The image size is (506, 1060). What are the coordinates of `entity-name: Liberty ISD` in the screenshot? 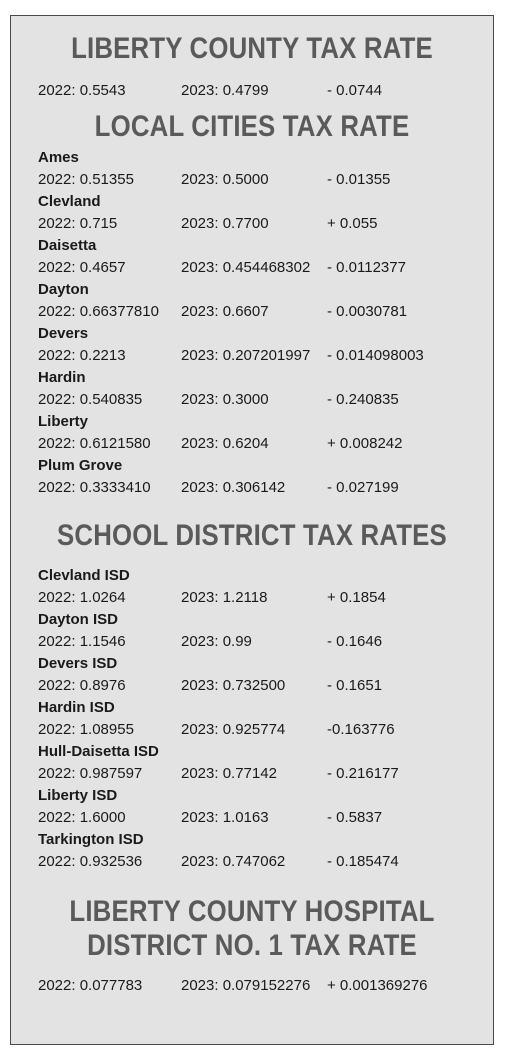 It's located at (78, 795).